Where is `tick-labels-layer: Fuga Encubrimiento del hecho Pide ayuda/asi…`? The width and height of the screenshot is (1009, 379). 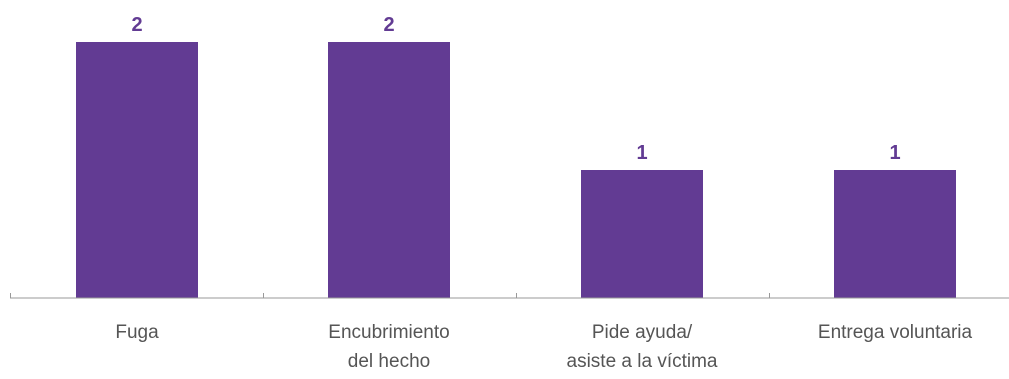 tick-labels-layer: Fuga Encubrimiento del hecho Pide ayuda/asi… is located at coordinates (543, 347).